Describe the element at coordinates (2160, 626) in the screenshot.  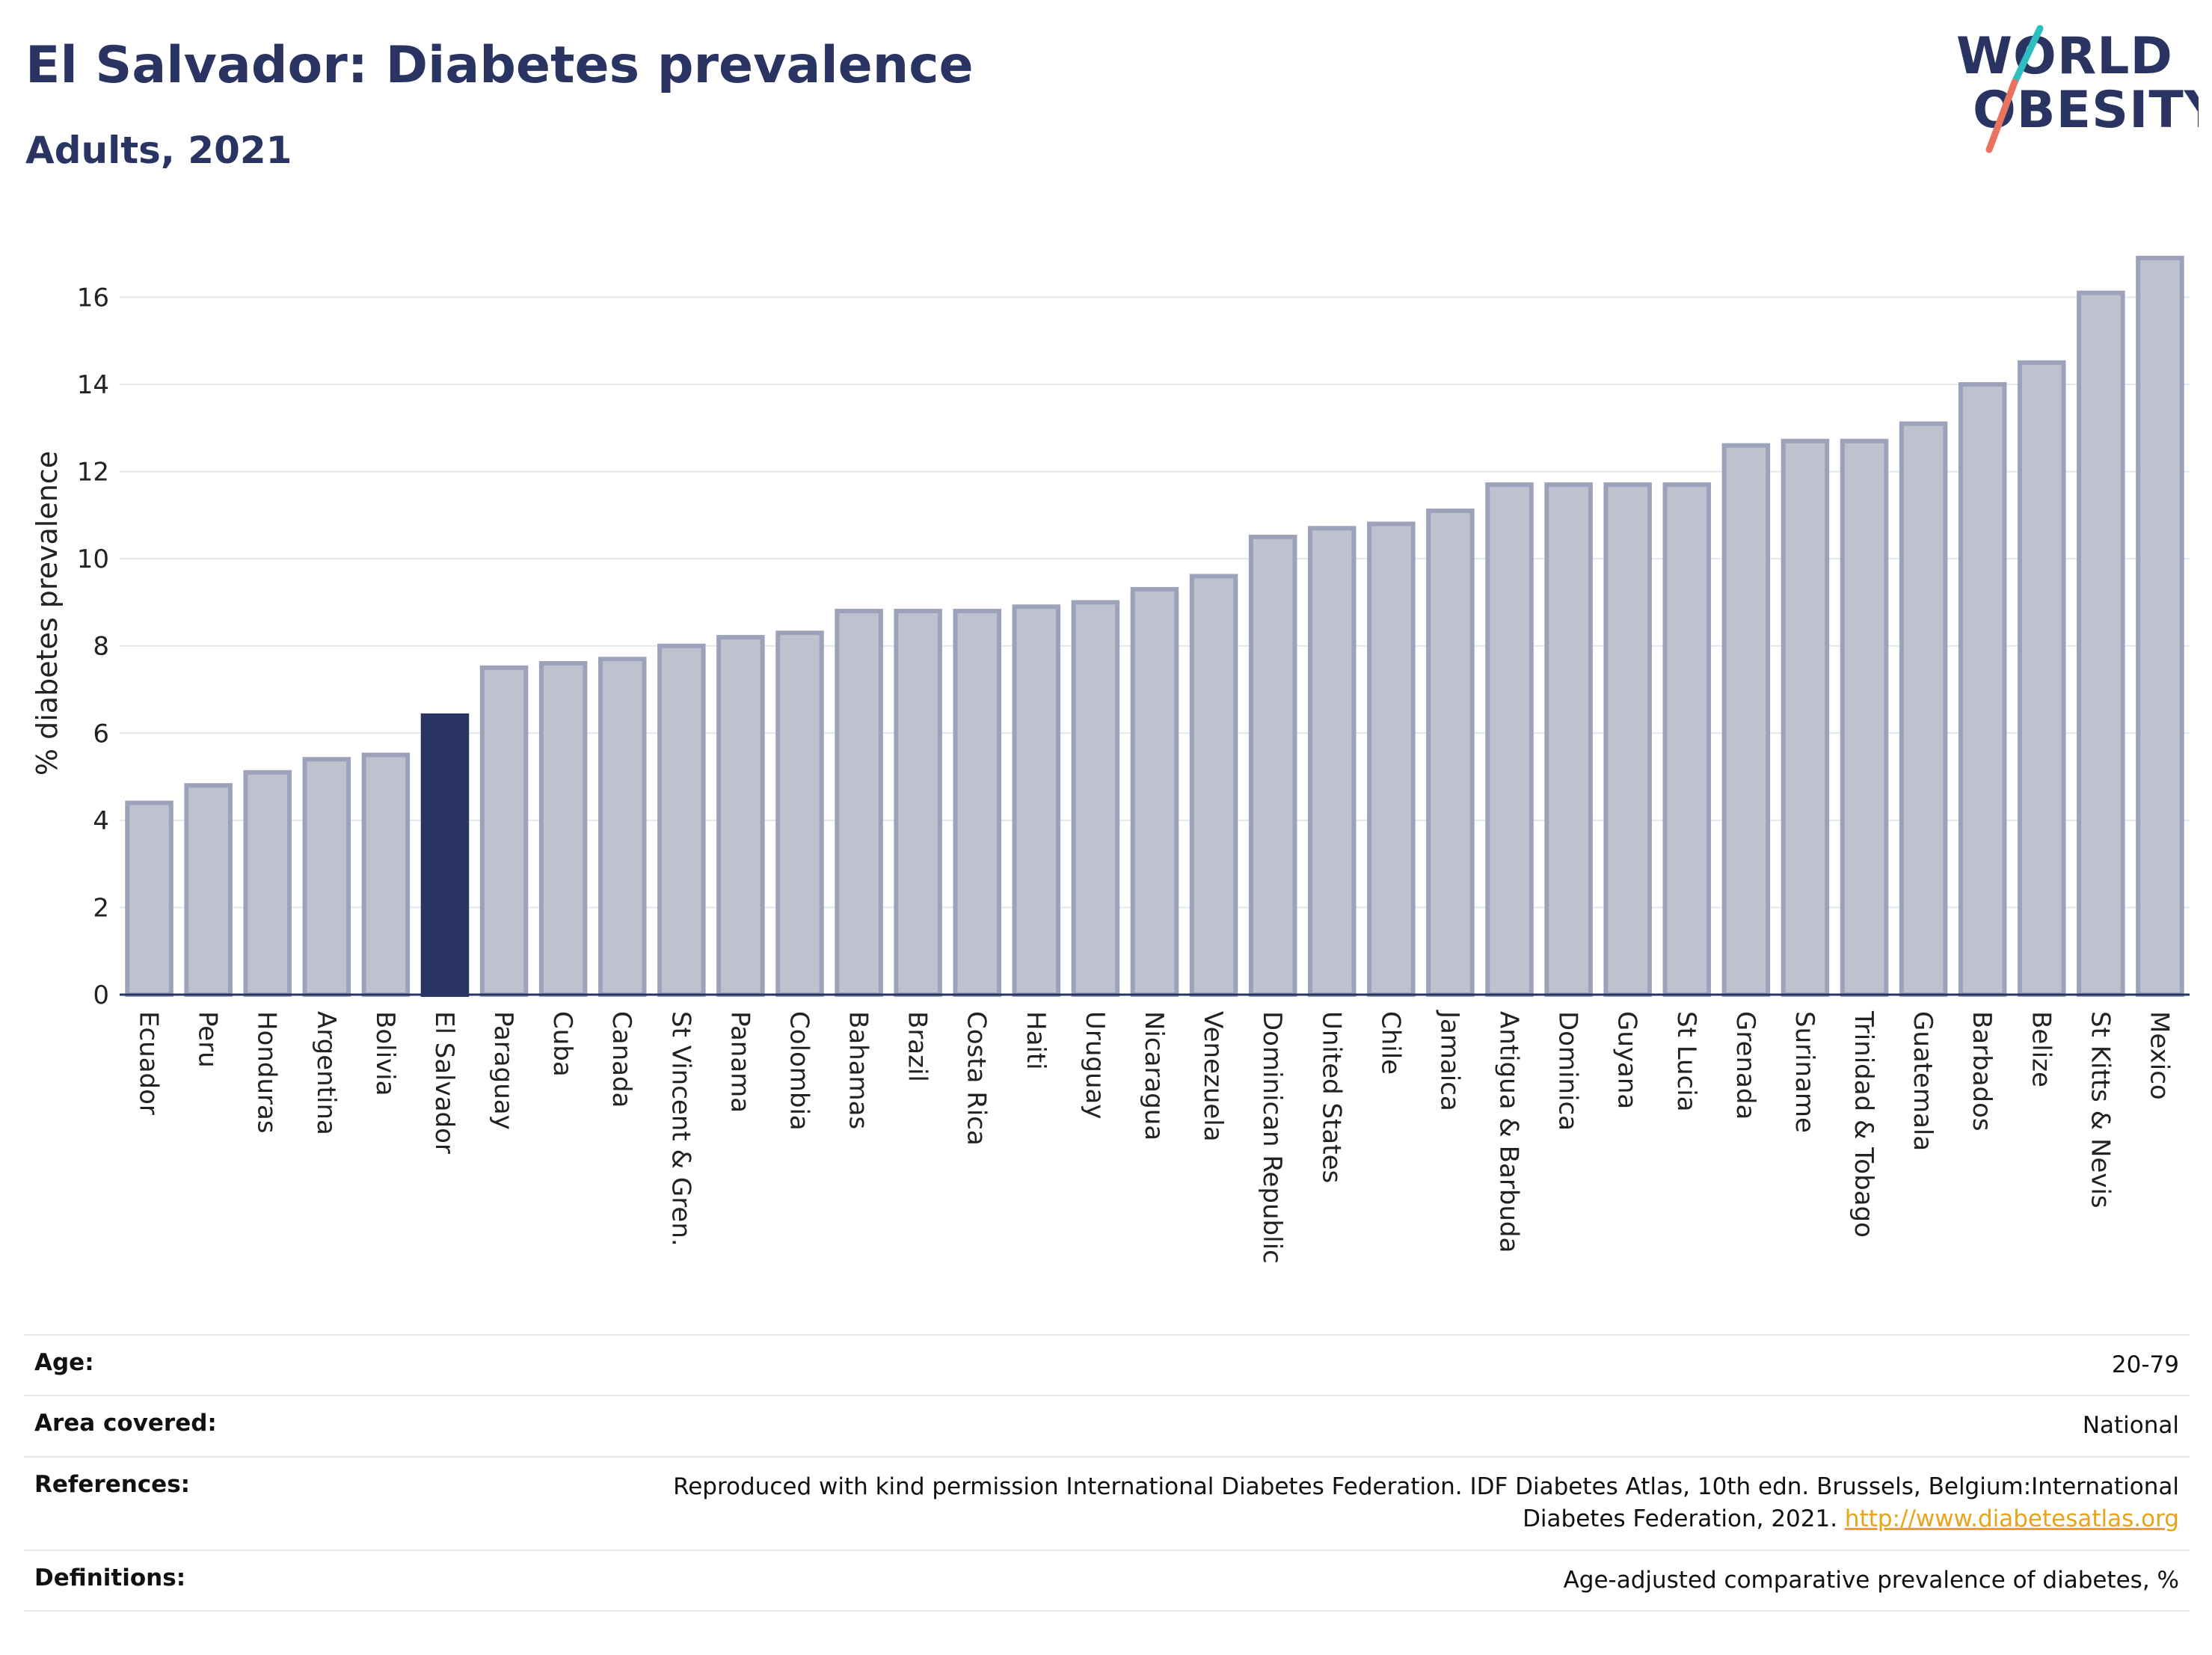
I see `bar-mexico` at that location.